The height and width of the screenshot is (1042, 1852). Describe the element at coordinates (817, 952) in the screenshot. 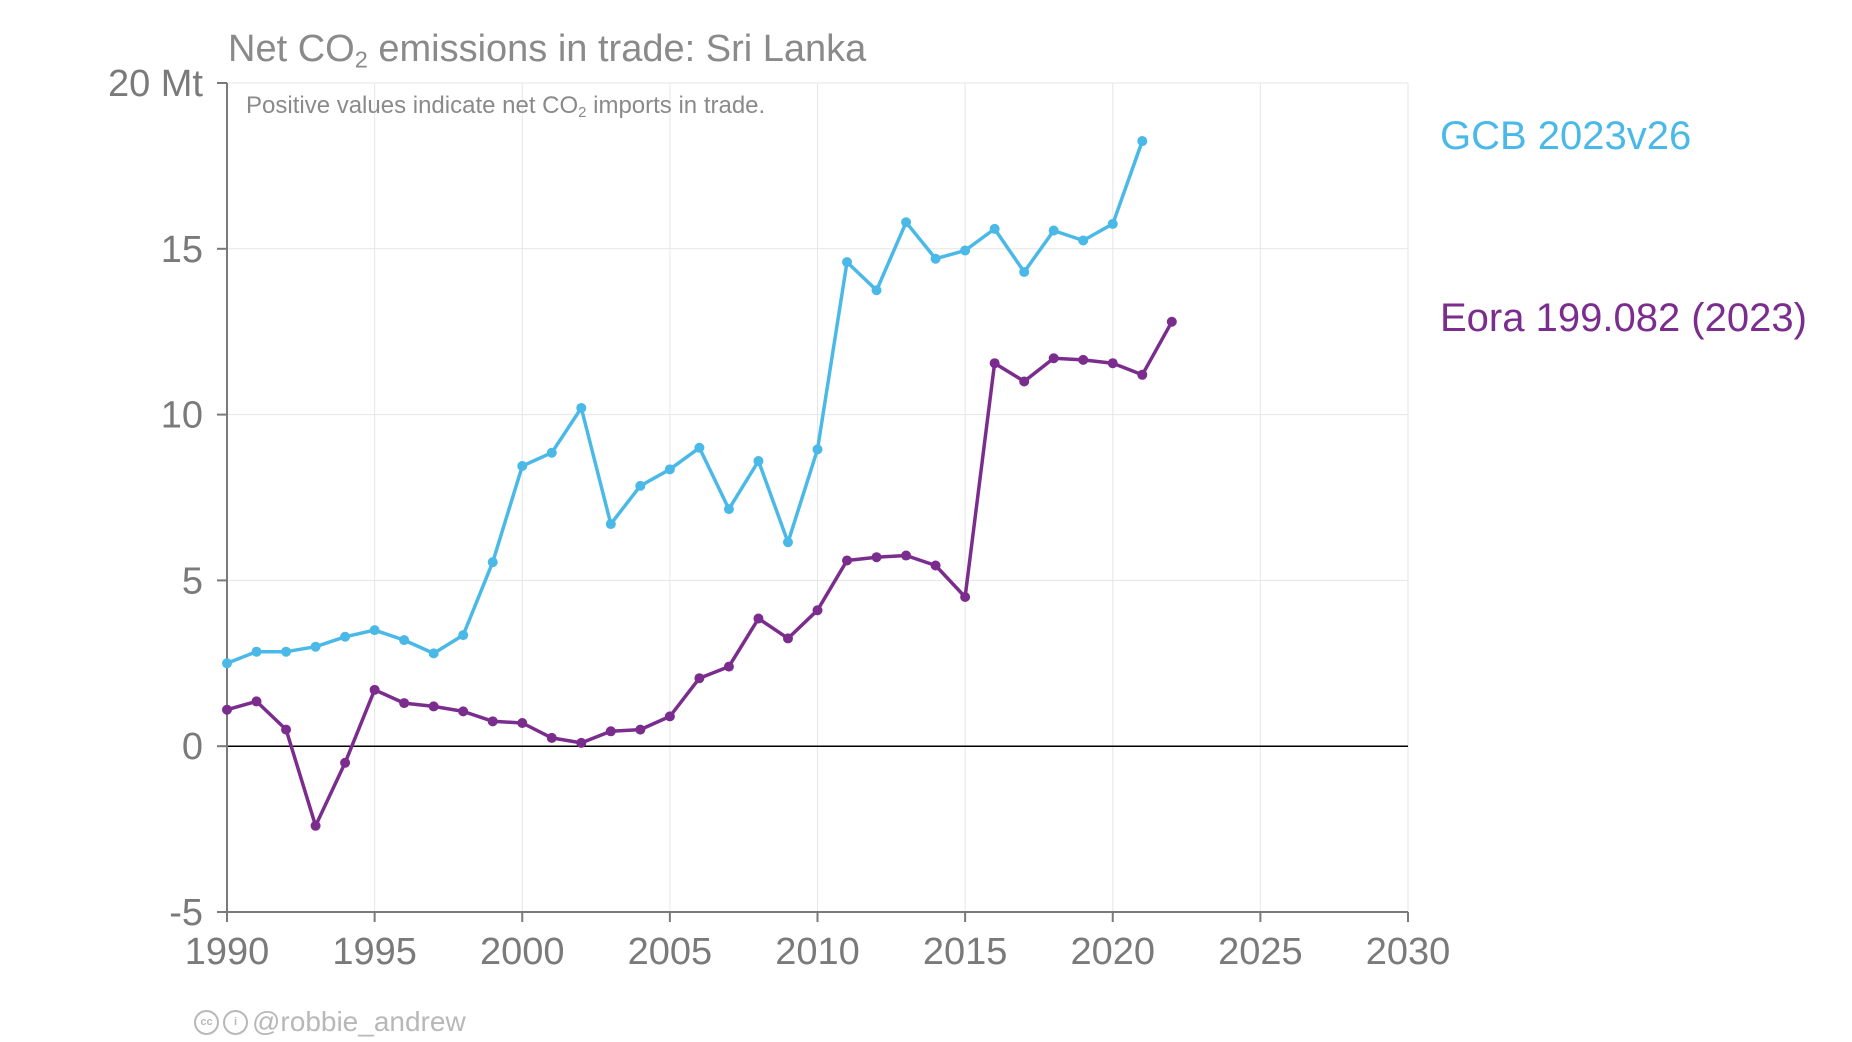

I see `x-tick-label: 2010` at that location.